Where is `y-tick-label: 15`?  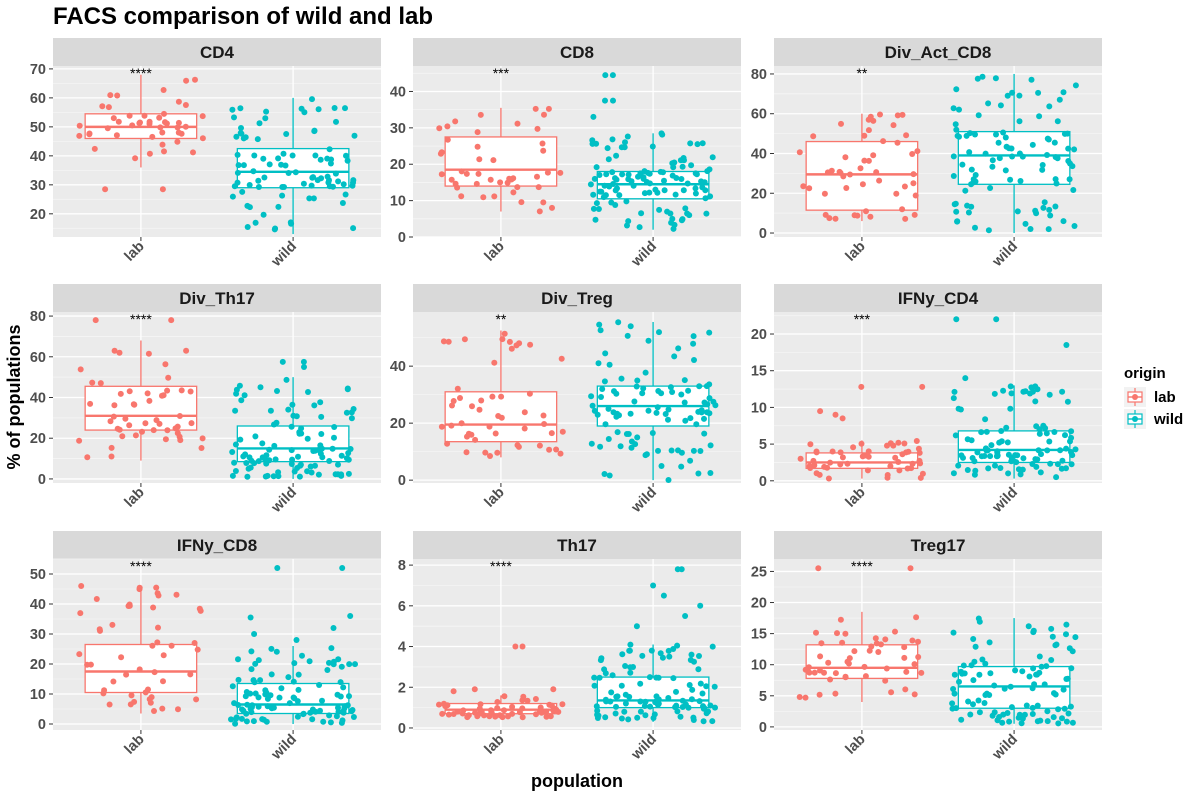 y-tick-label: 15 is located at coordinates (759, 372).